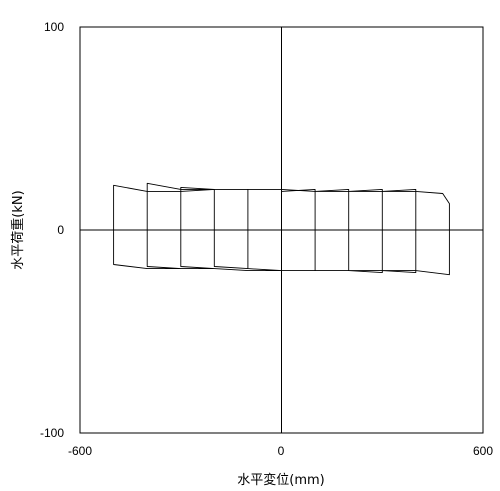  Describe the element at coordinates (80, 451) in the screenshot. I see `x-tick-label-left: -600` at that location.